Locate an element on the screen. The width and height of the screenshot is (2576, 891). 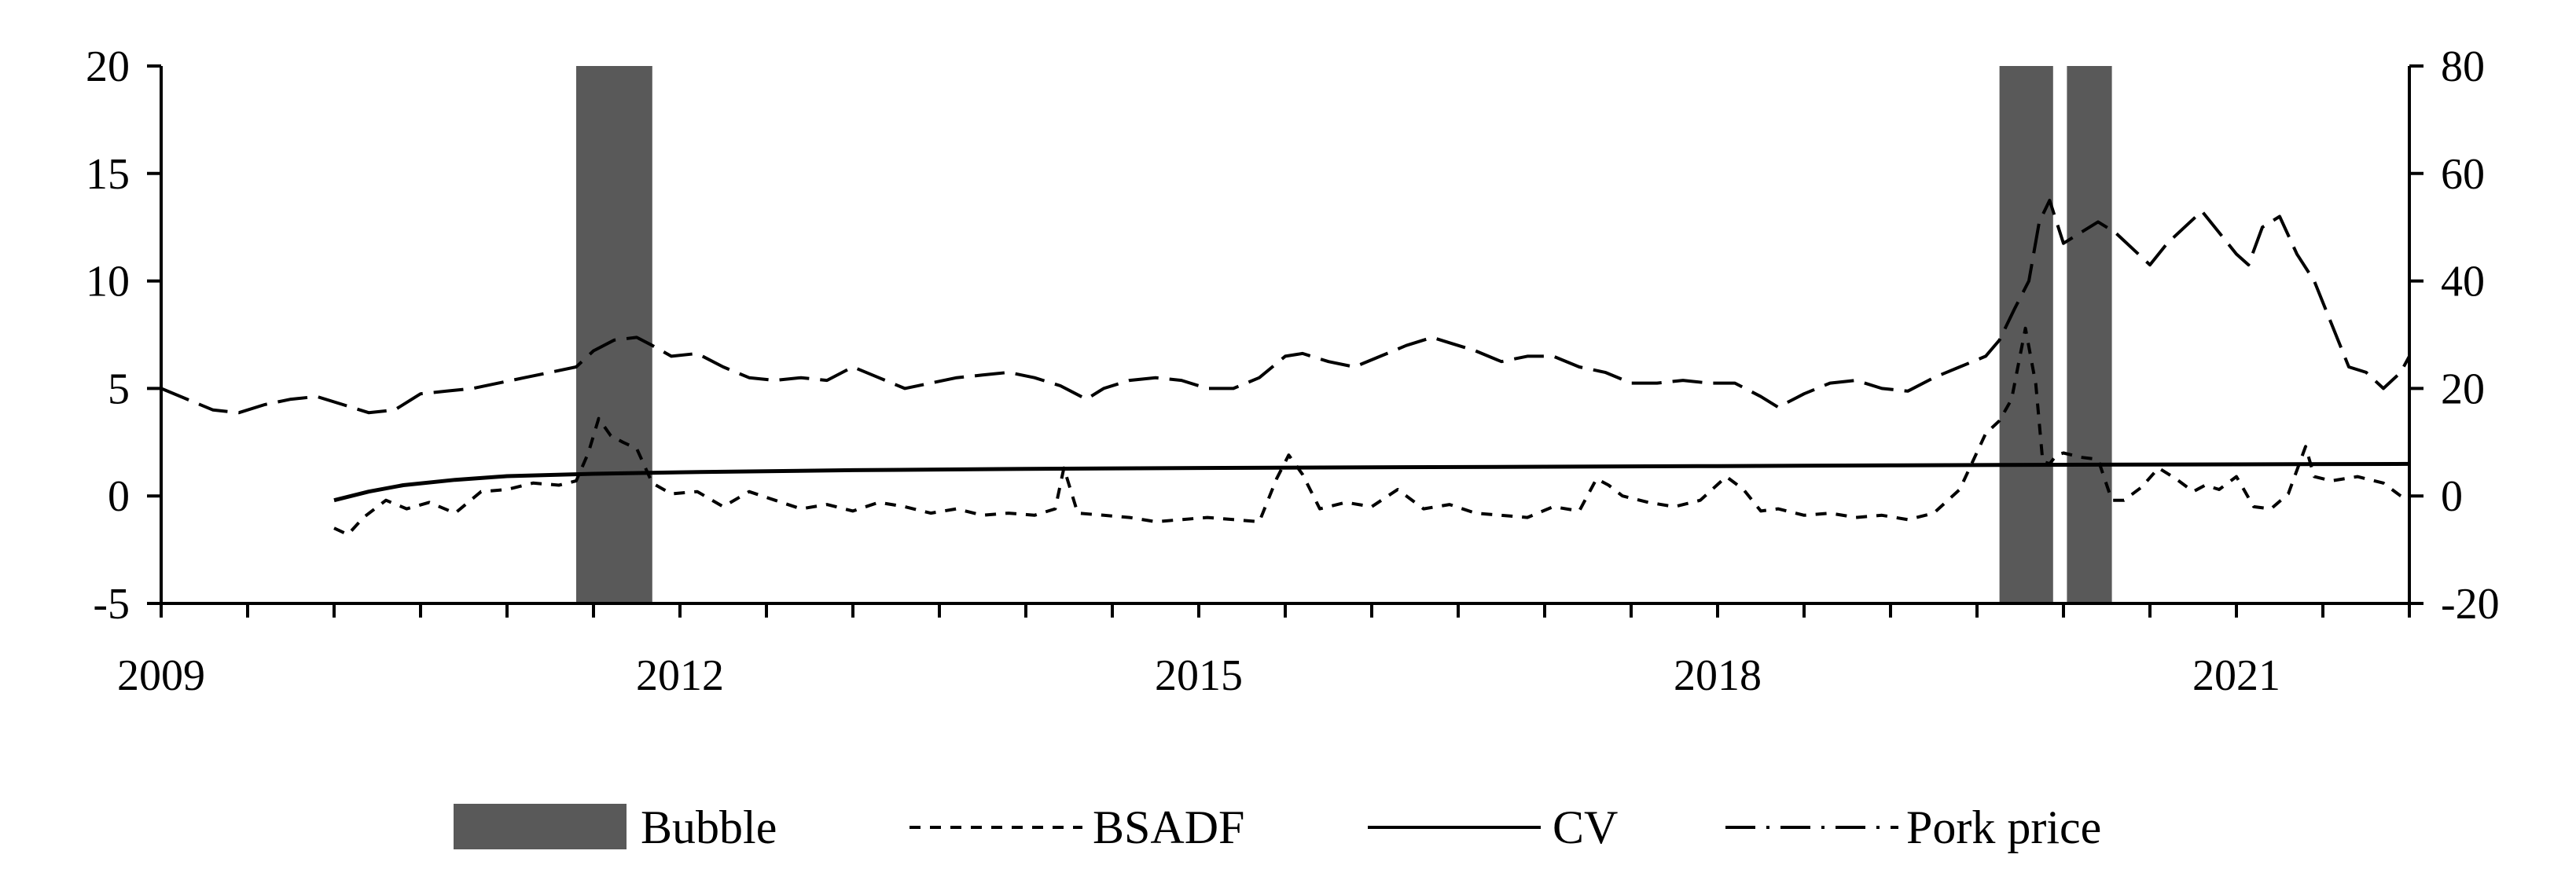
legend-label-bubble: Bubble is located at coordinates (709, 827).